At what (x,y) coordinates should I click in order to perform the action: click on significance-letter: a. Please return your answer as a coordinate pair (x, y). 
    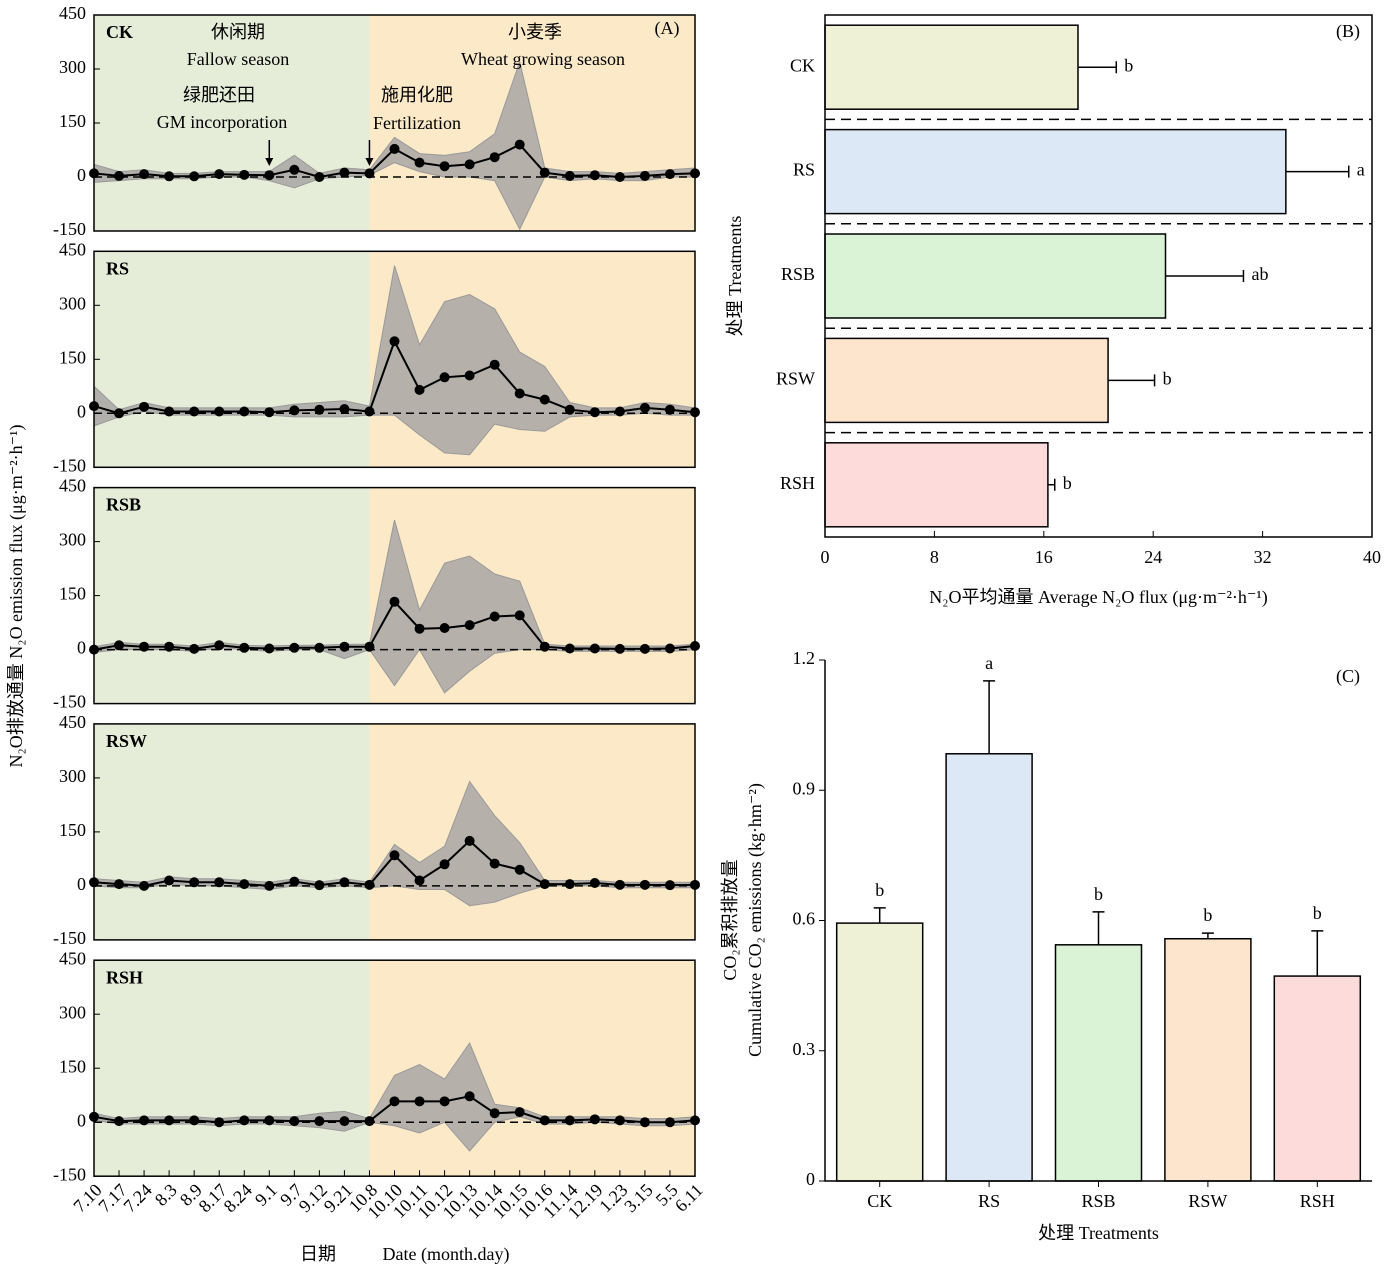
    Looking at the image, I should click on (1361, 170).